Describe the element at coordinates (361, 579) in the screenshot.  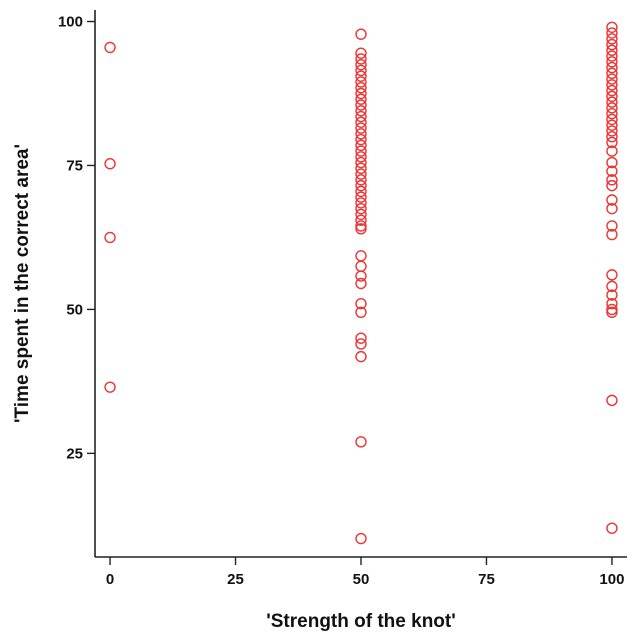
I see `x-tick-label: 50` at that location.